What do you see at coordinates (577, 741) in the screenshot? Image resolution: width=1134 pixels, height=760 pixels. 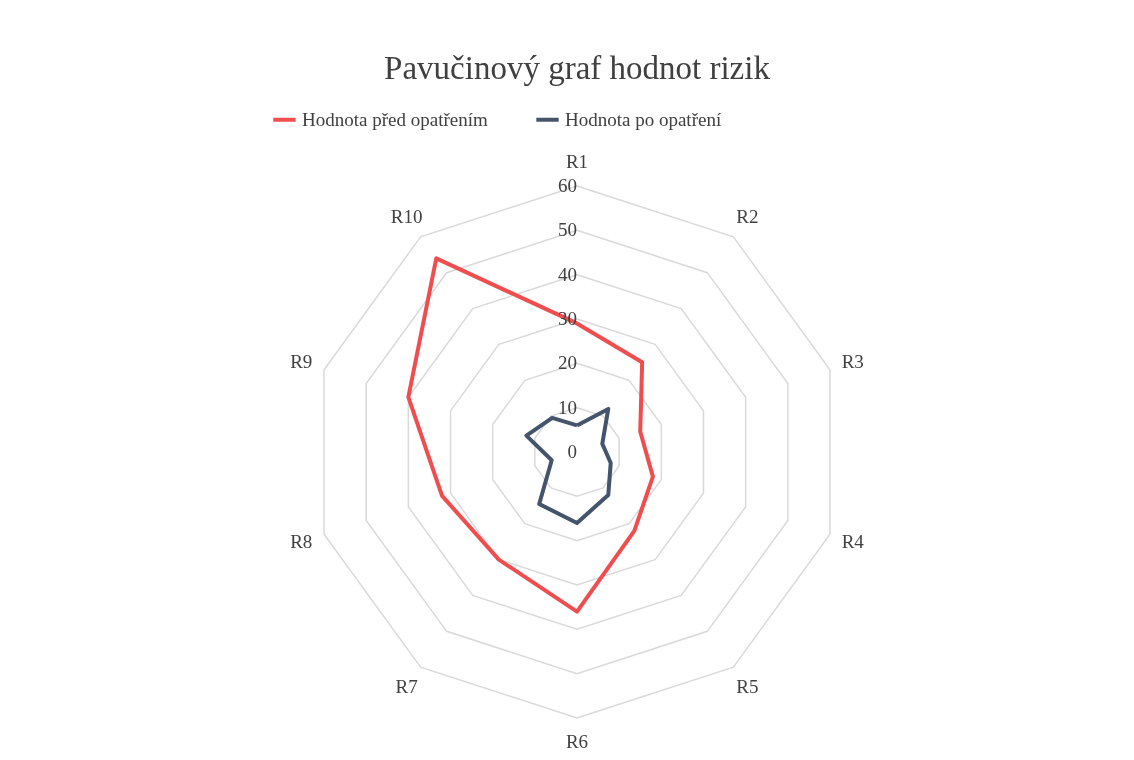 I see `spoke-label: R6` at bounding box center [577, 741].